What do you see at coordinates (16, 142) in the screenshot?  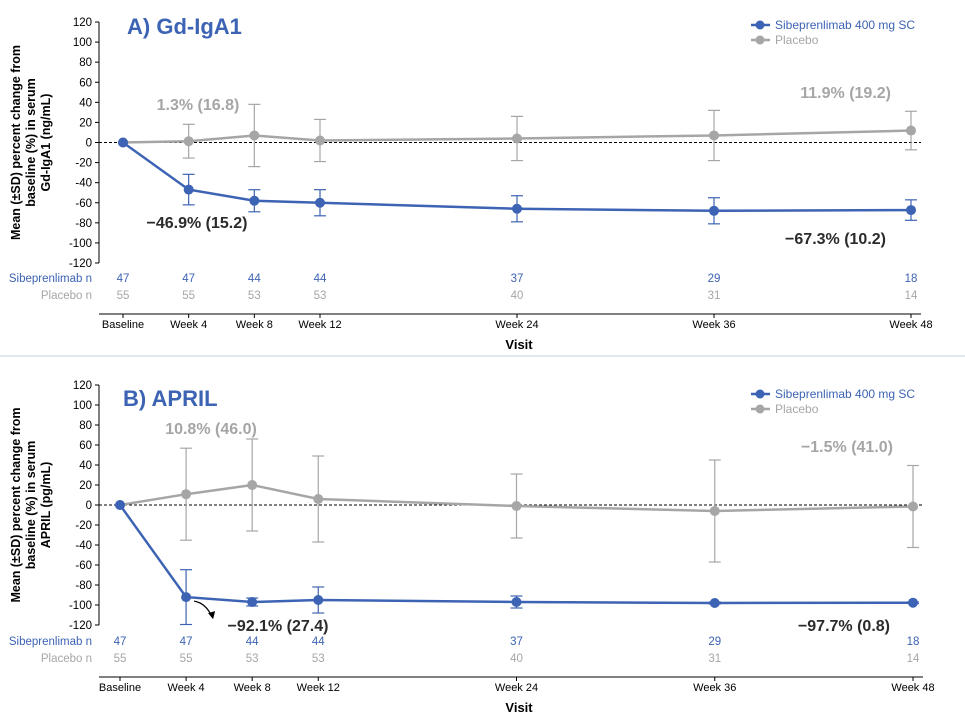 I see `y-axis-label-line: Mean (±SD) percent change from` at bounding box center [16, 142].